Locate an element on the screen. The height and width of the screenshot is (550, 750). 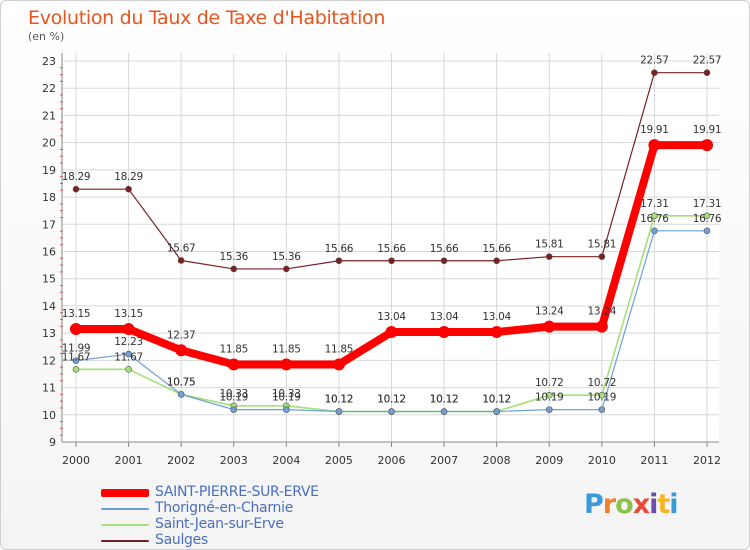
chart-unit-label: (en %) is located at coordinates (46, 36).